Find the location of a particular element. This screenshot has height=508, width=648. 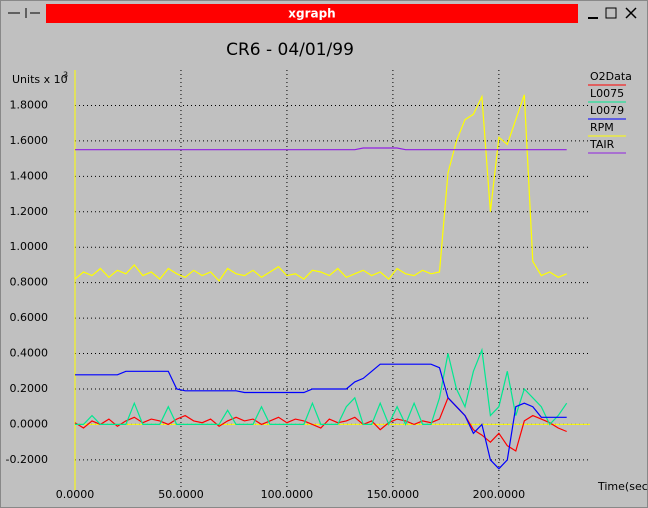

x-tick-label: 100.0000 is located at coordinates (287, 494).